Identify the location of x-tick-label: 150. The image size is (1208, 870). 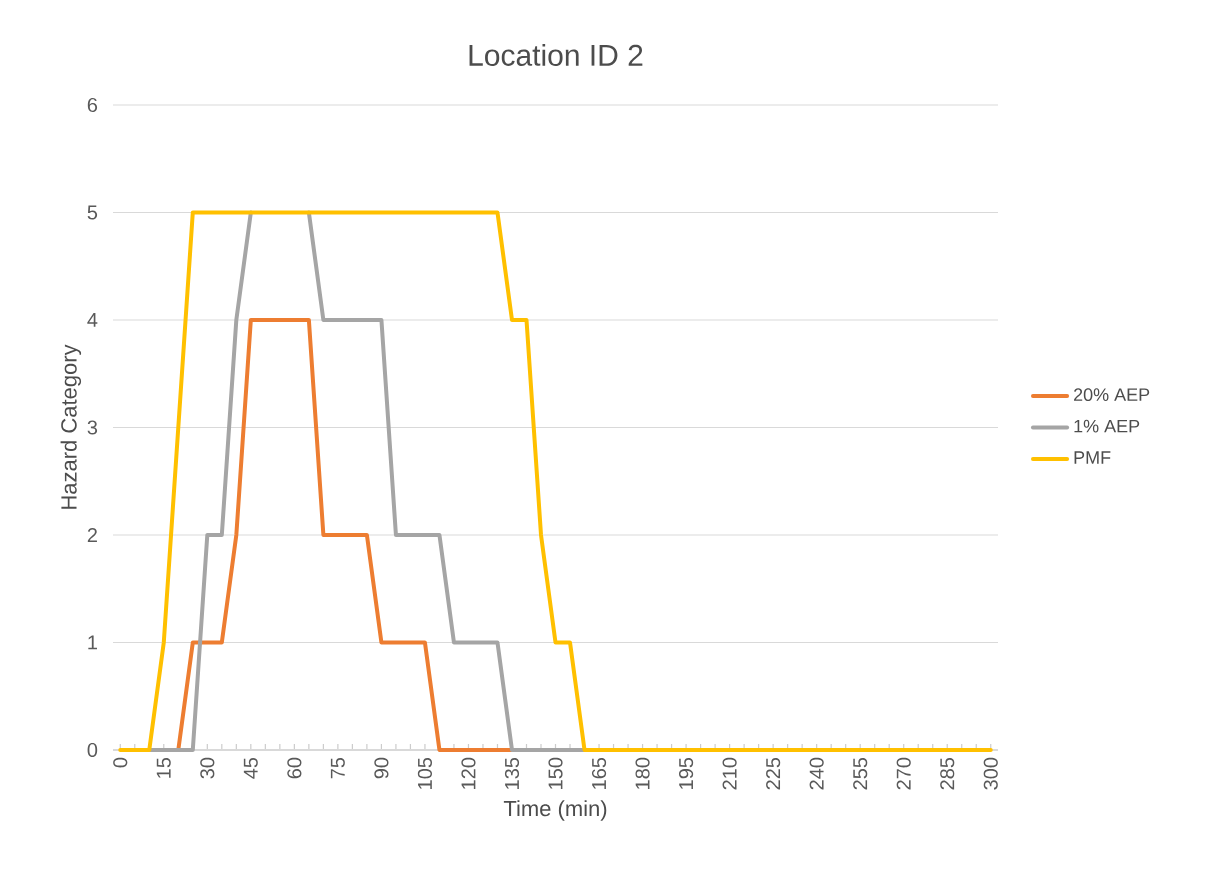
(555, 773).